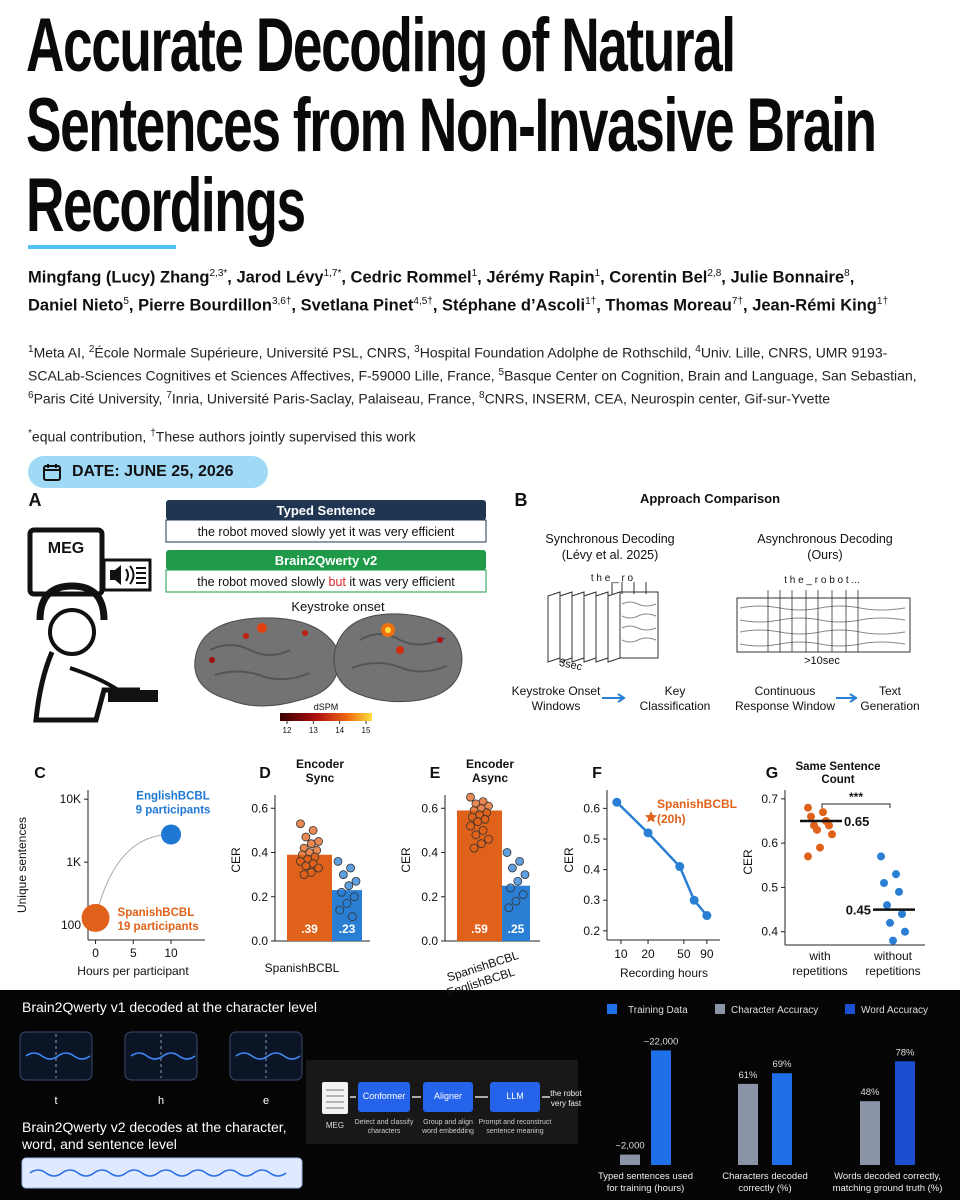 This screenshot has width=960, height=1200. I want to click on decoded-header-text: Brain2Qwerty v2, so click(326, 560).